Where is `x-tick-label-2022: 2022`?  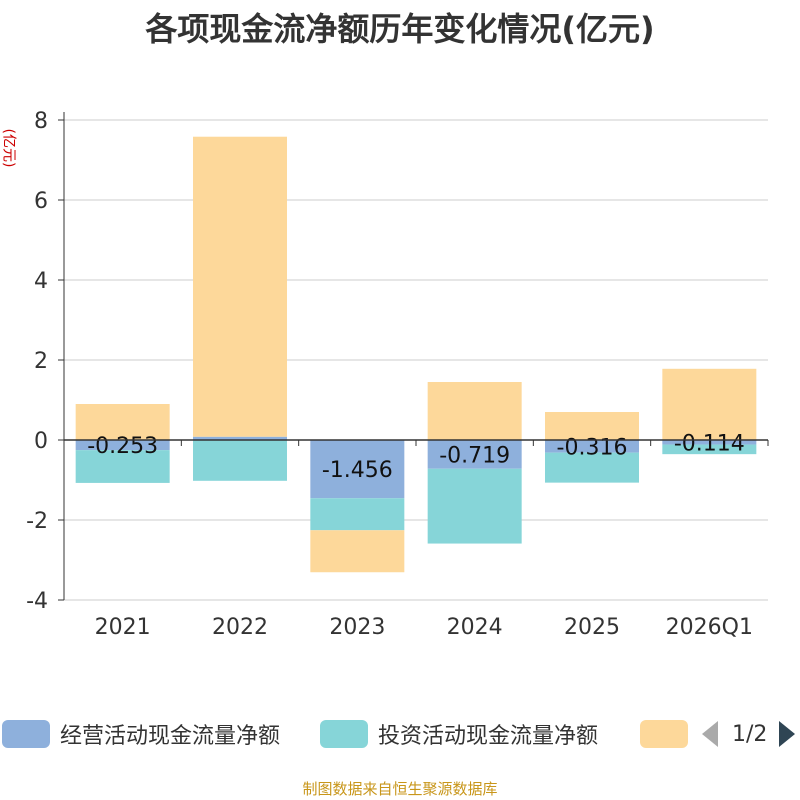 x-tick-label-2022: 2022 is located at coordinates (240, 627).